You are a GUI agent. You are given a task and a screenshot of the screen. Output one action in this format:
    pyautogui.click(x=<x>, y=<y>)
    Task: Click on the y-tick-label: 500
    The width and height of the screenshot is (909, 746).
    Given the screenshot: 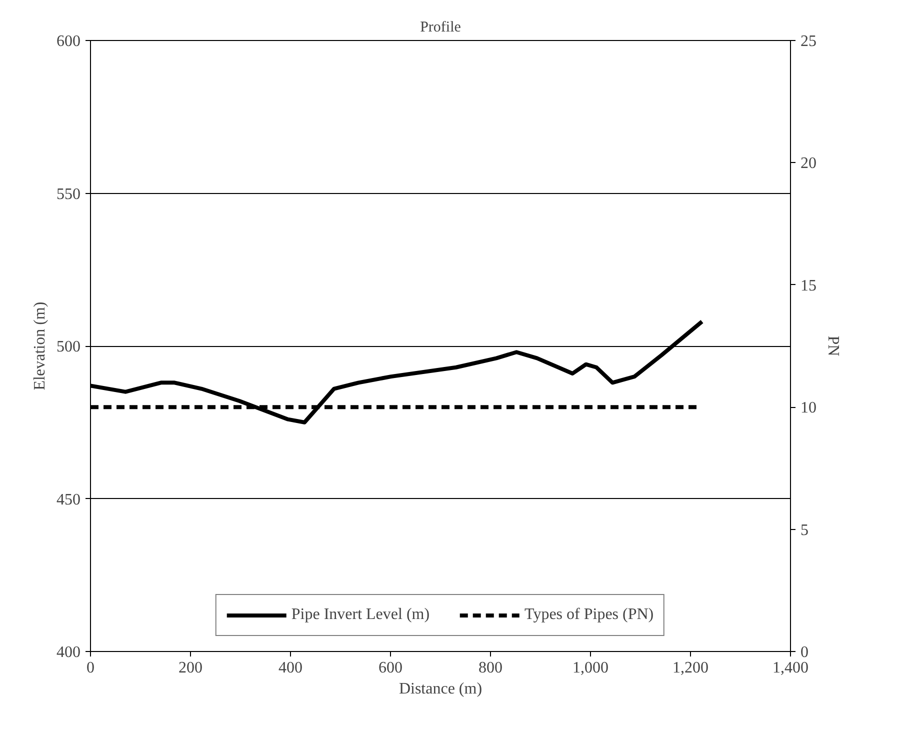 What is the action you would take?
    pyautogui.click(x=68, y=347)
    